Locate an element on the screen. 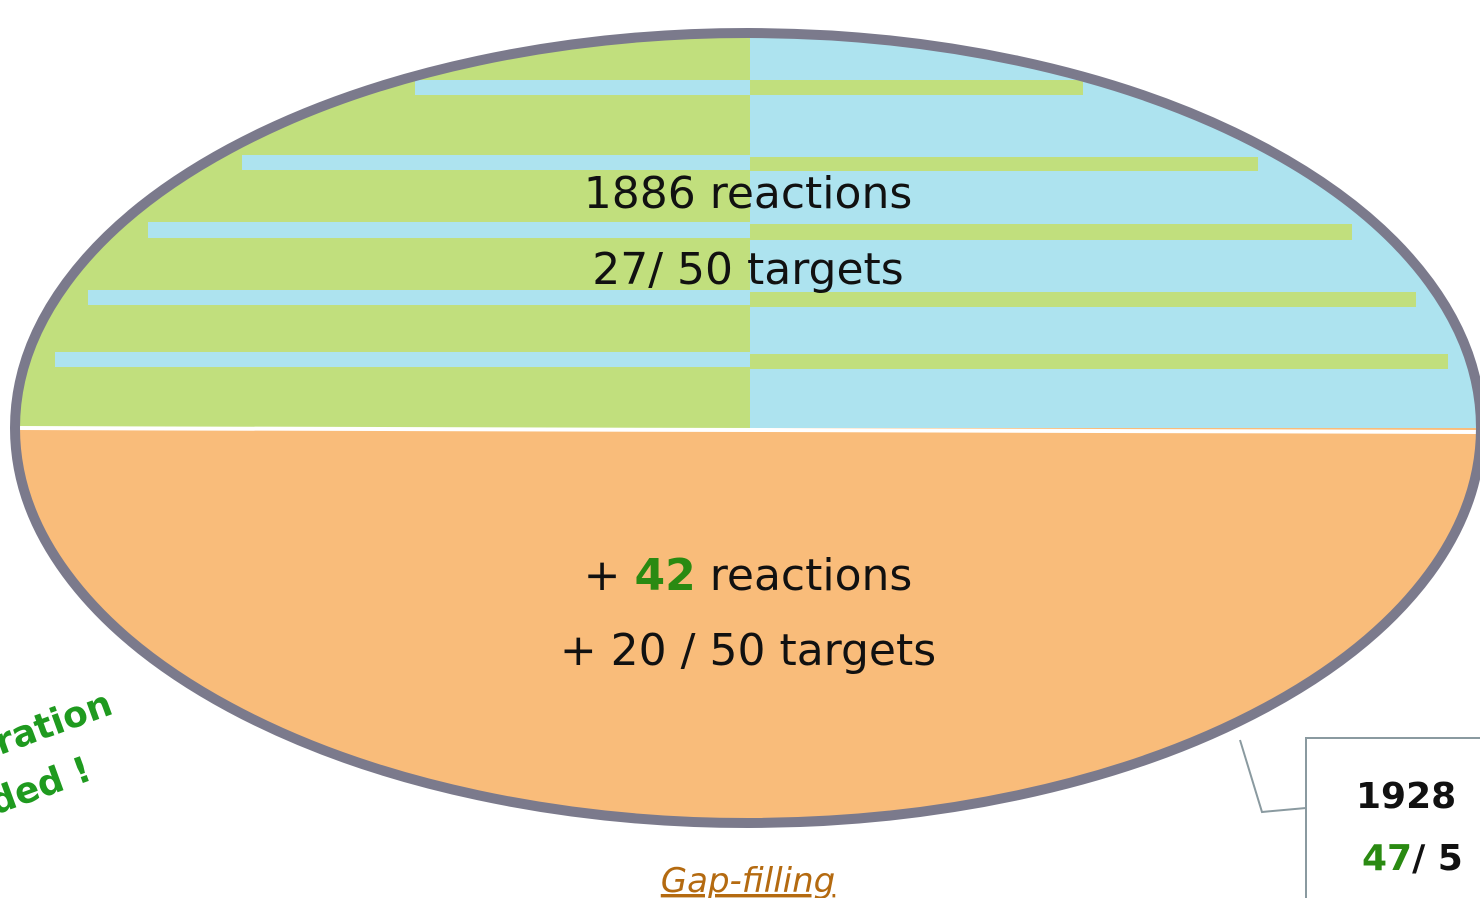 Image resolution: width=1480 pixels, height=898 pixels. top-line2: 27/ 50 targets is located at coordinates (747, 269).